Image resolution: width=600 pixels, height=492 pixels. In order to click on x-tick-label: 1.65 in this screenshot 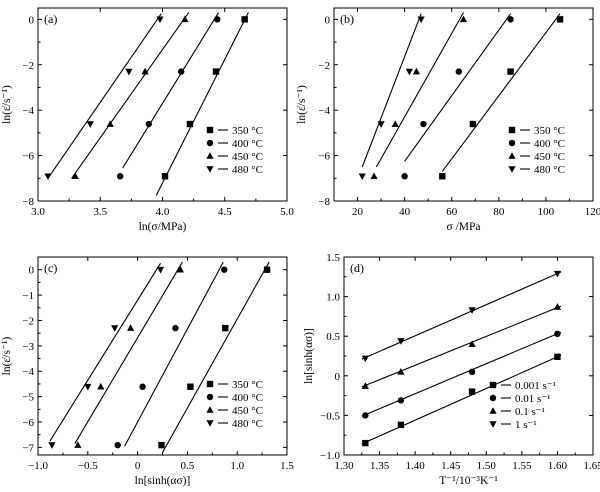, I will do `click(591, 466)`.